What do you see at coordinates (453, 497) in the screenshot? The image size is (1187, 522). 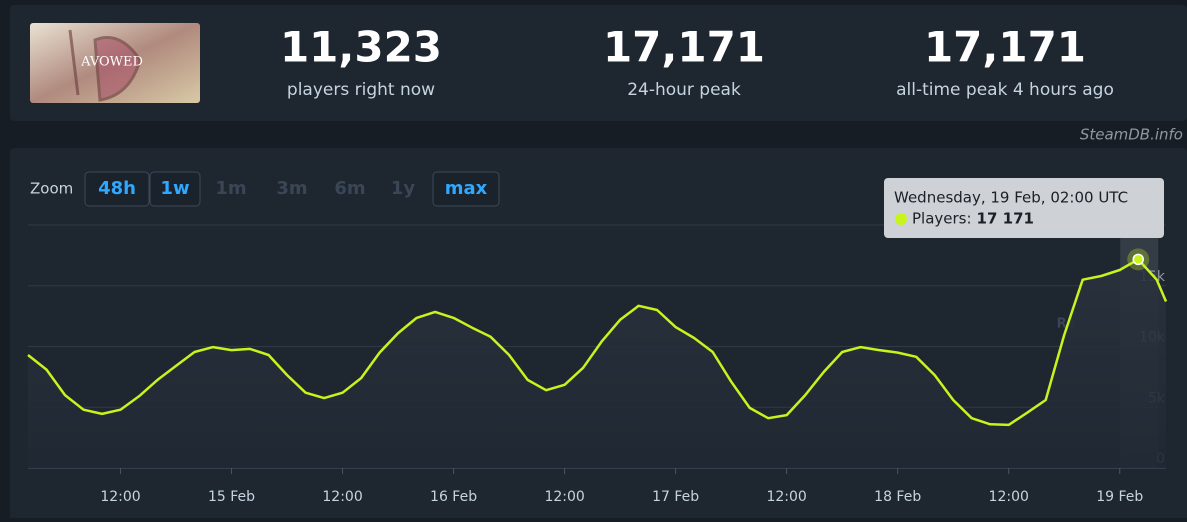 I see `x-tick-label: 16 Feb` at bounding box center [453, 497].